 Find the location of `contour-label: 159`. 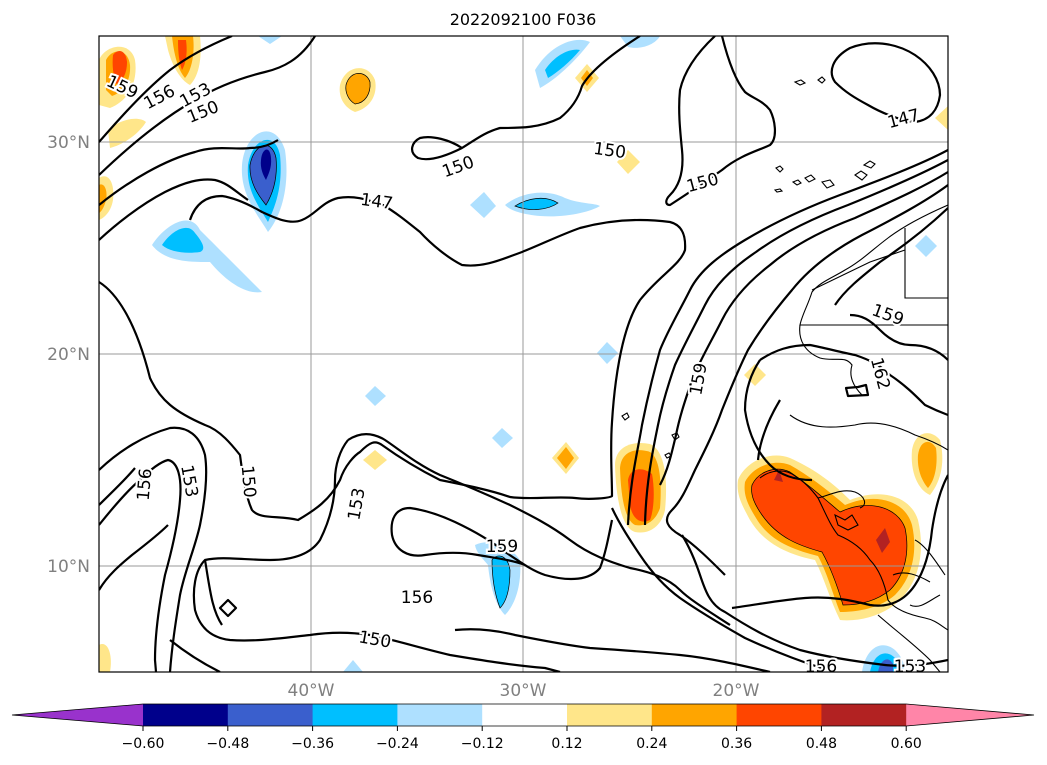

contour-label: 159 is located at coordinates (502, 547).